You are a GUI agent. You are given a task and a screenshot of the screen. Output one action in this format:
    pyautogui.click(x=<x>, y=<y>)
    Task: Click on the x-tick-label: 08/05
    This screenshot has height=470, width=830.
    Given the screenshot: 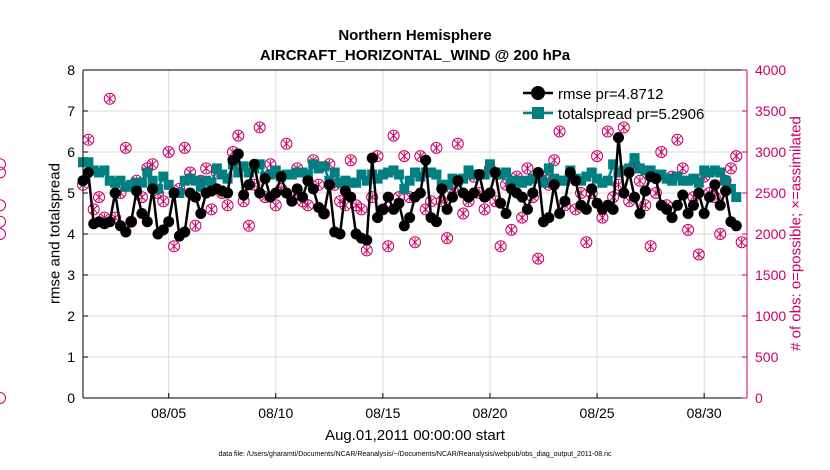 What is the action you would take?
    pyautogui.click(x=168, y=413)
    